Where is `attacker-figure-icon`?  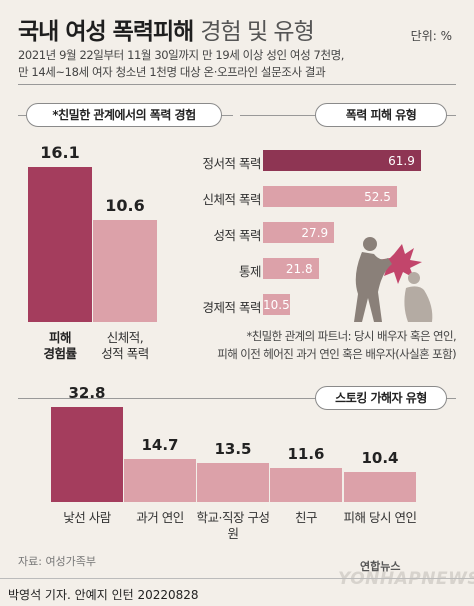
attacker-figure-icon is located at coordinates (373, 287).